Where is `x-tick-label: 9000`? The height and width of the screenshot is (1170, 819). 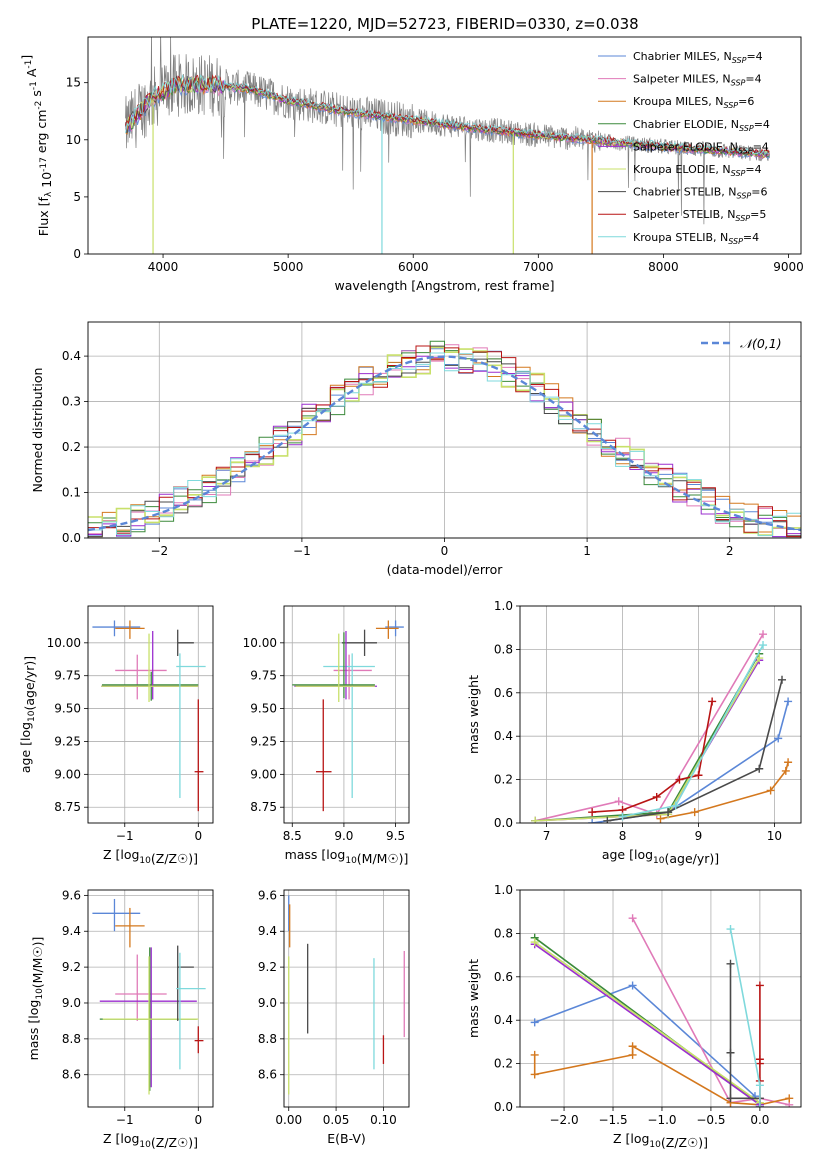
x-tick-label: 9000 is located at coordinates (788, 267).